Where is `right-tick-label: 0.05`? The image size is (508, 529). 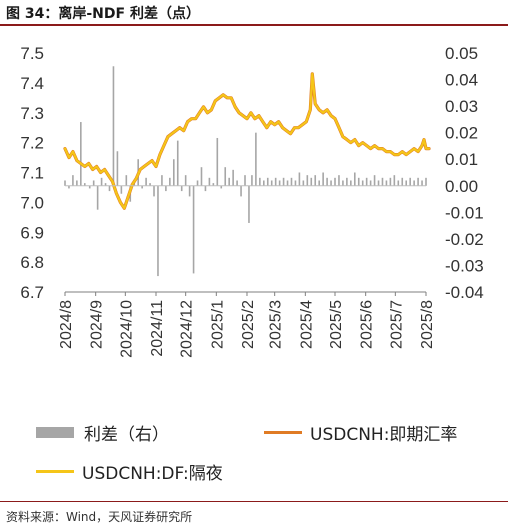
right-tick-label: 0.05 is located at coordinates (461, 53).